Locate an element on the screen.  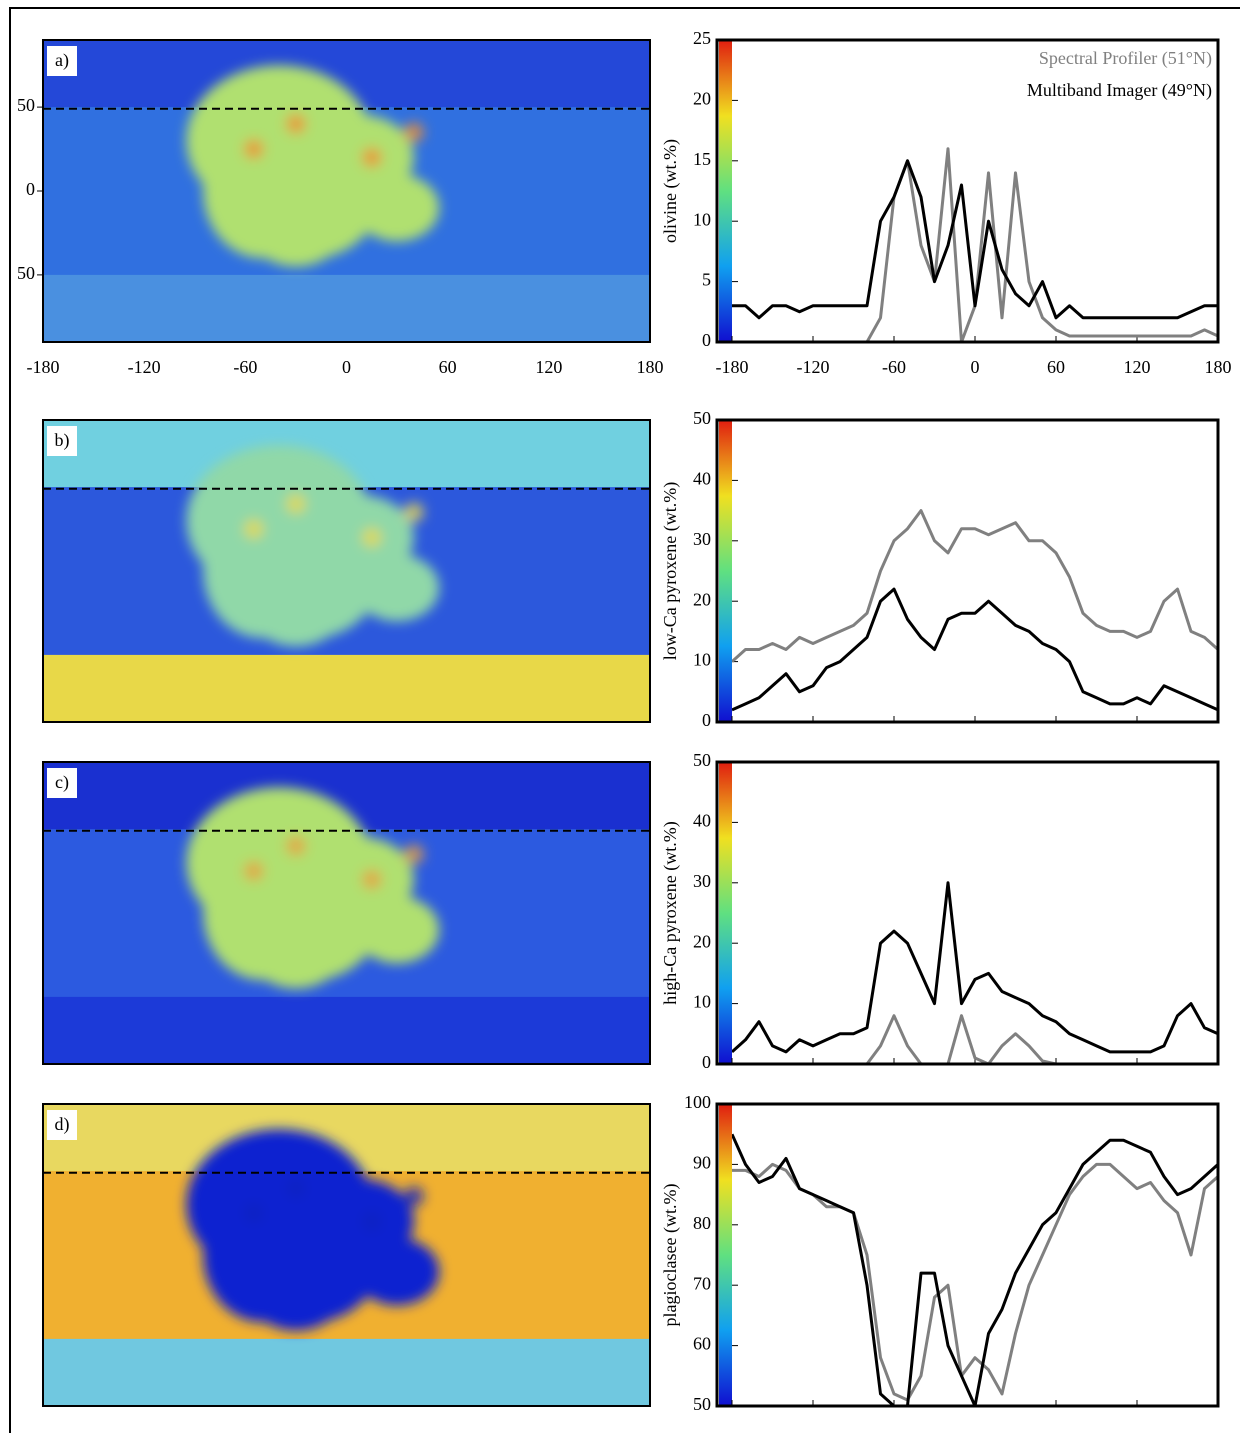
map-x-tick-label: -180 is located at coordinates (43, 367).